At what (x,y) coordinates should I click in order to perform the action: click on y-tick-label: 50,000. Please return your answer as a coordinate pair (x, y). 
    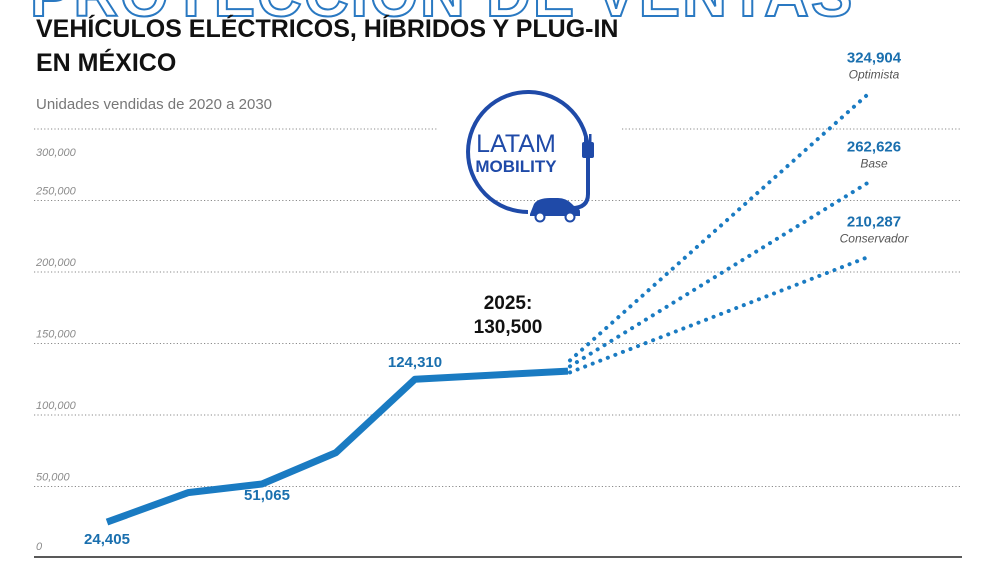
    Looking at the image, I should click on (53, 478).